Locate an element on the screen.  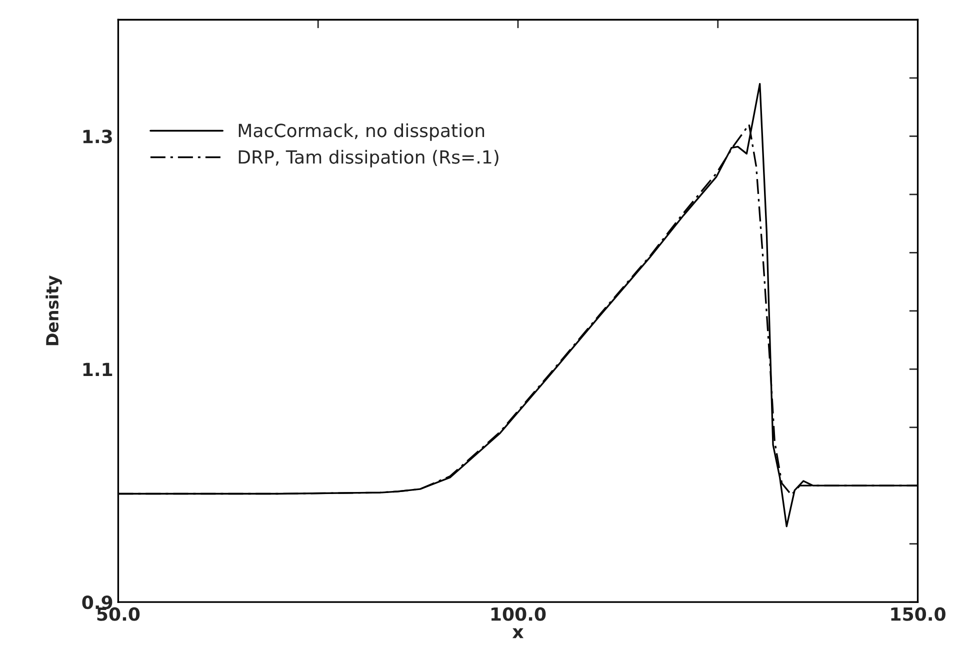
legend-label: DRP, Tam dissipation (Rs=.1) is located at coordinates (368, 159).